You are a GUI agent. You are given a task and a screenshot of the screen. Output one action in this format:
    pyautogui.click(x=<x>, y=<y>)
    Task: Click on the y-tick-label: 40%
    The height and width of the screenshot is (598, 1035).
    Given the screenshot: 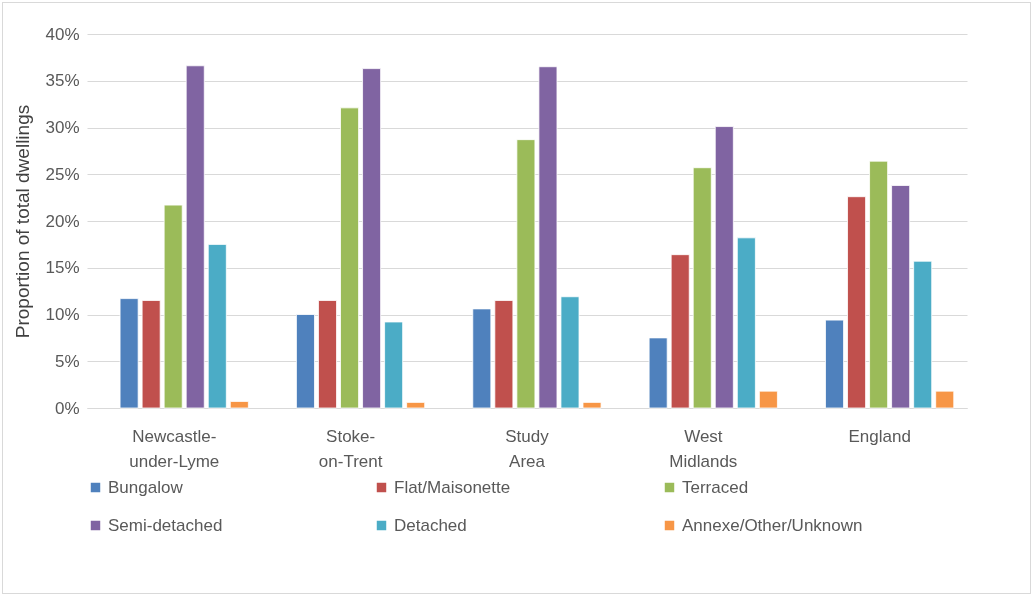 What is the action you would take?
    pyautogui.click(x=62, y=34)
    